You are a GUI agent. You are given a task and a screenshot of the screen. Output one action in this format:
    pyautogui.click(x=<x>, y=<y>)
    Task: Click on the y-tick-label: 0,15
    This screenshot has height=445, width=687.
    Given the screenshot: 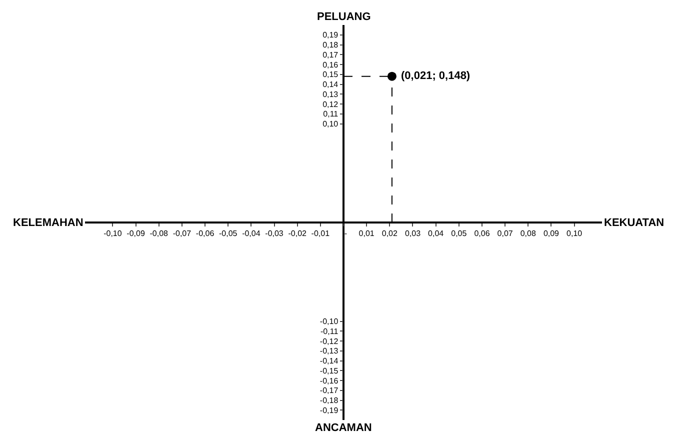 What is the action you would take?
    pyautogui.click(x=330, y=75)
    